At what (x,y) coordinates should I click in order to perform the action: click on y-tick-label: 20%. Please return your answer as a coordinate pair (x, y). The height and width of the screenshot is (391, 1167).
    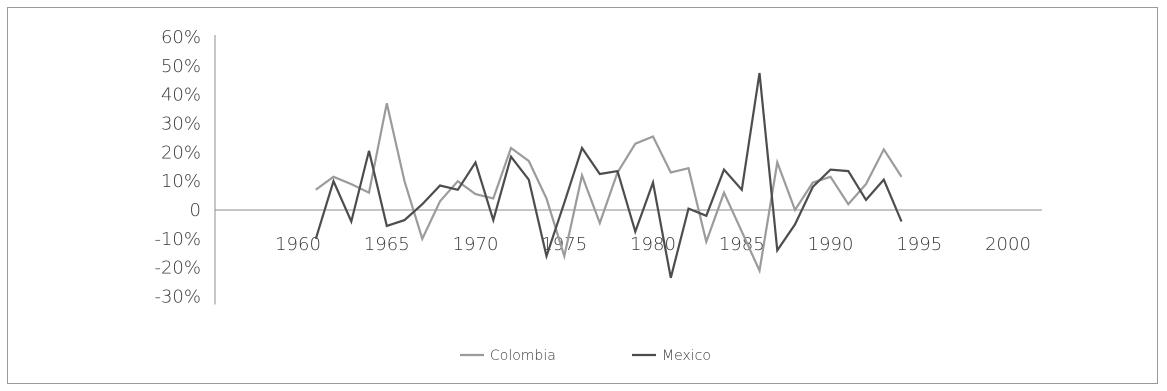
    Looking at the image, I should click on (181, 152).